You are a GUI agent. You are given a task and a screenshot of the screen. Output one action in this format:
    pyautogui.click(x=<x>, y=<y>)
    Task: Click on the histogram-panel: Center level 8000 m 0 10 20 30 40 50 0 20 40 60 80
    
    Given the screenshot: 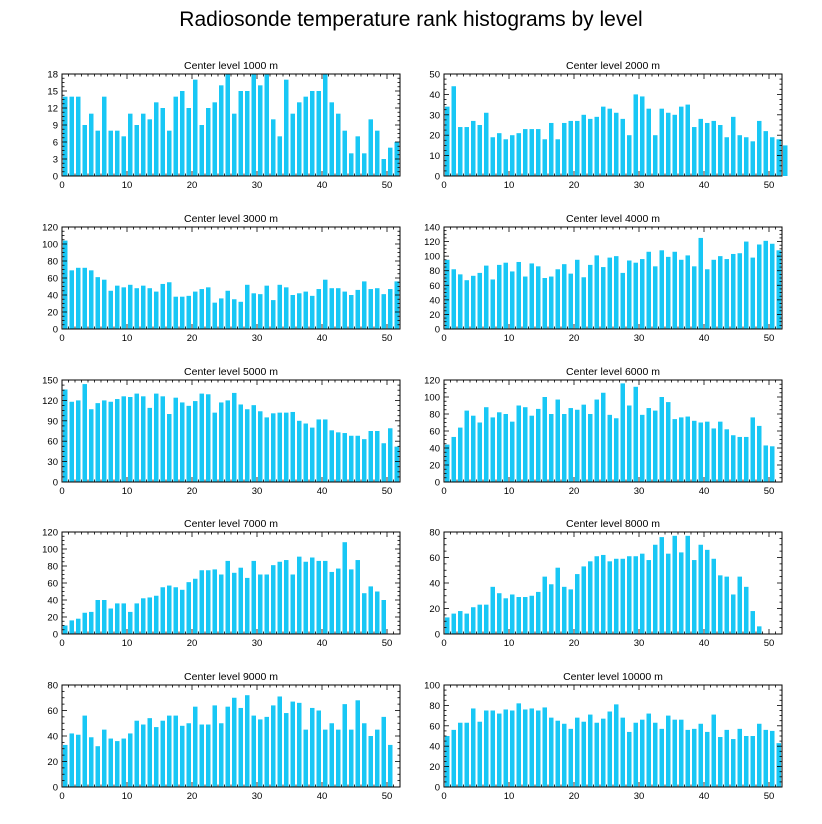 What is the action you would take?
    pyautogui.click(x=606, y=583)
    